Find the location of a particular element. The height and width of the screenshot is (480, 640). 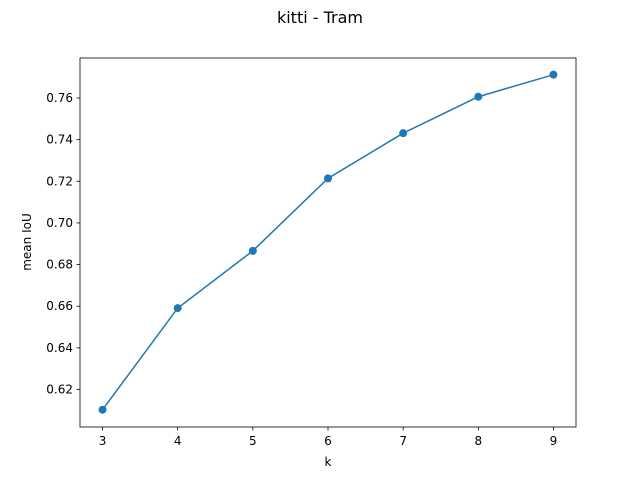

x-tick-label: 4 is located at coordinates (178, 441).